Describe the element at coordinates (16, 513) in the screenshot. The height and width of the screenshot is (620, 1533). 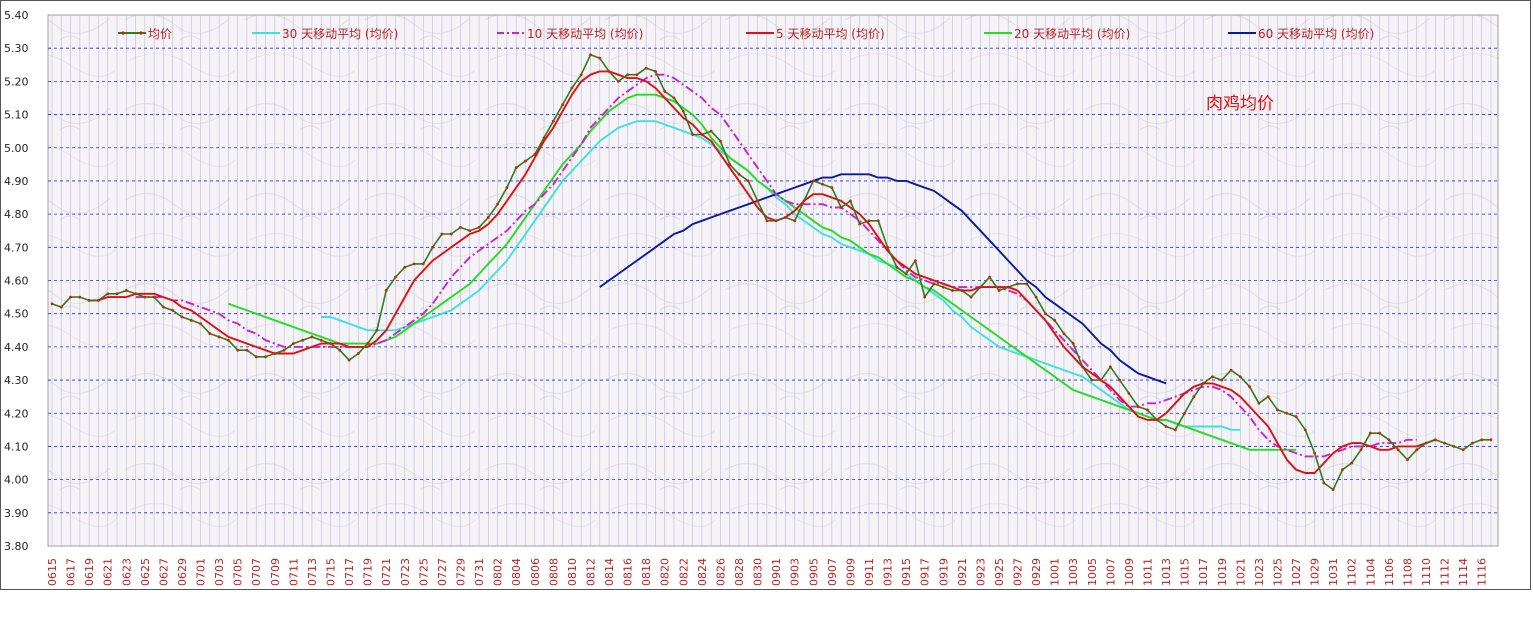
I see `y-tick-label: 3.90` at that location.